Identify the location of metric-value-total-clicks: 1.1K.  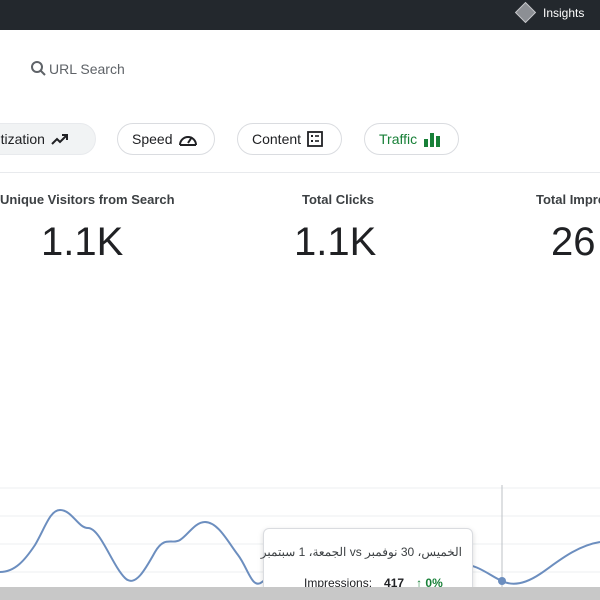
(335, 242).